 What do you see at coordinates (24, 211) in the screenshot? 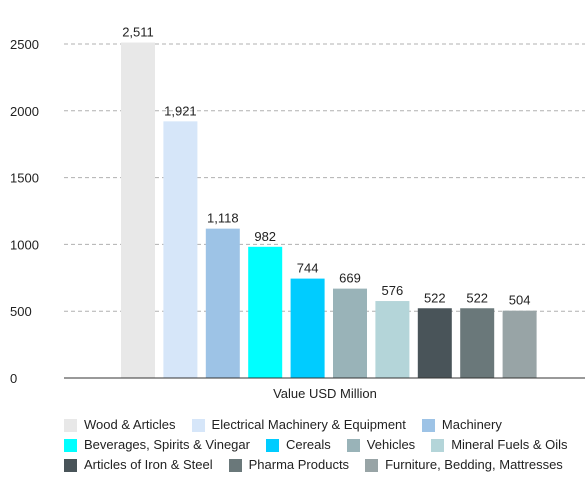
I see `y-axis: 0 500 1000 1500 2000 2500` at bounding box center [24, 211].